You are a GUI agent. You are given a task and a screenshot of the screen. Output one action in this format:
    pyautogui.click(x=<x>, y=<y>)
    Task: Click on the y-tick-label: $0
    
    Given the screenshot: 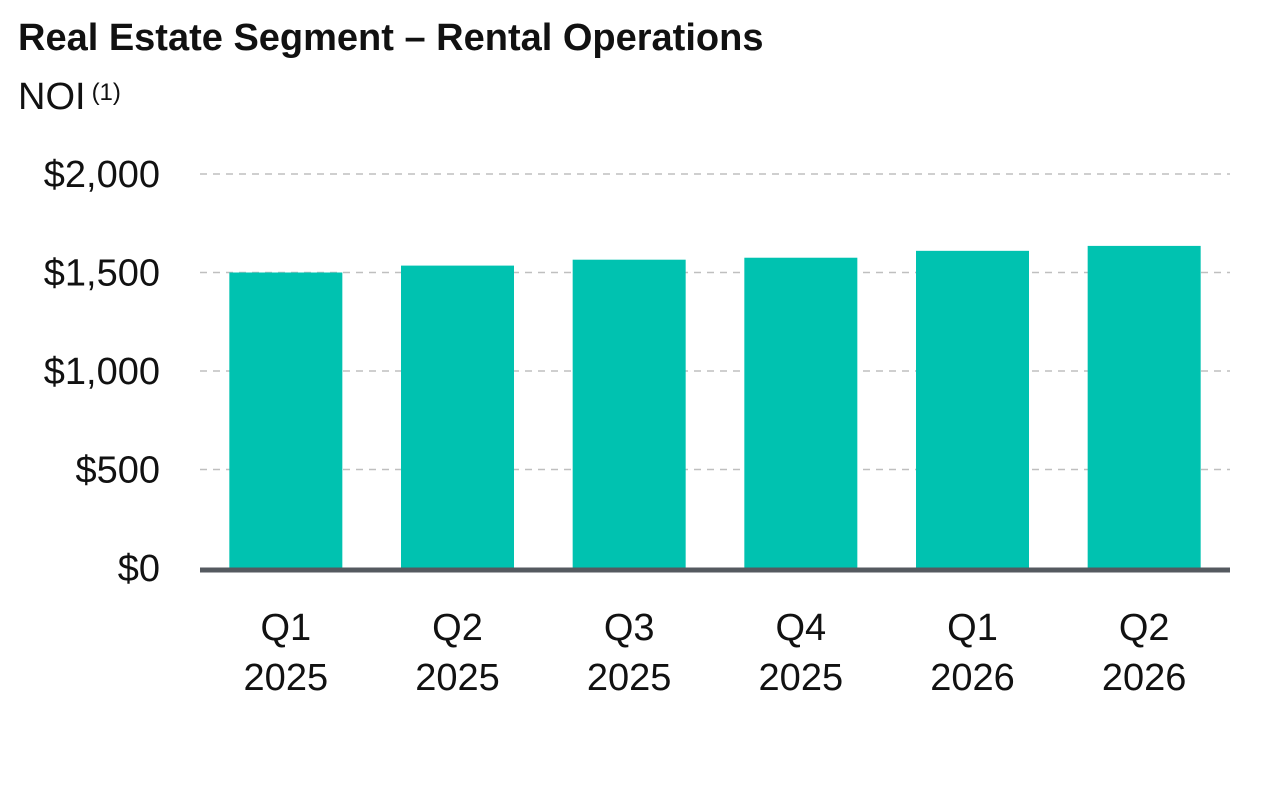 What is the action you would take?
    pyautogui.click(x=139, y=569)
    